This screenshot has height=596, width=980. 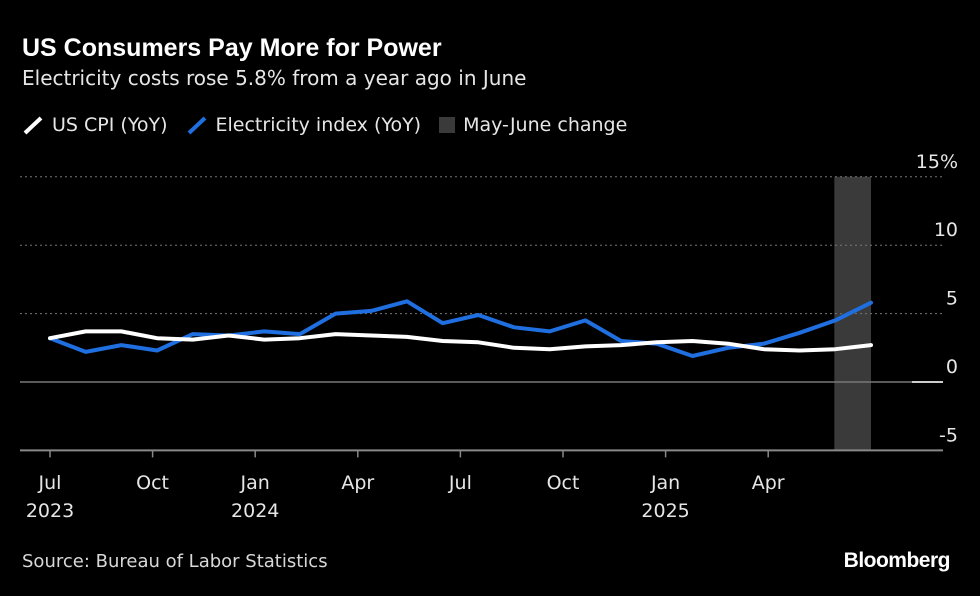 I want to click on source-note: Source: Bureau of Labor Statistics, so click(x=175, y=561).